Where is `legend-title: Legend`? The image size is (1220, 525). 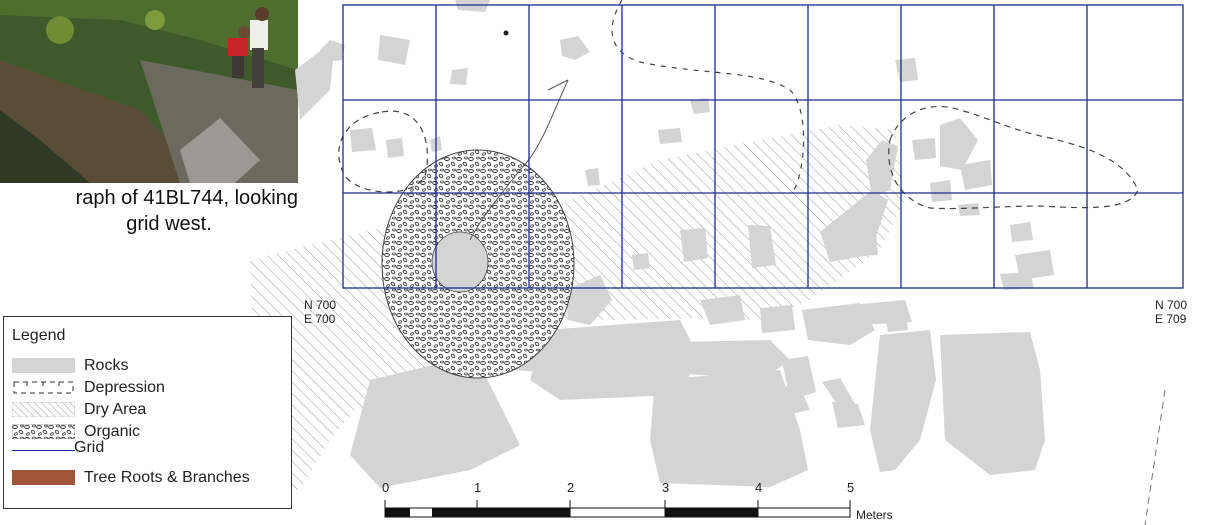 legend-title: Legend is located at coordinates (39, 335).